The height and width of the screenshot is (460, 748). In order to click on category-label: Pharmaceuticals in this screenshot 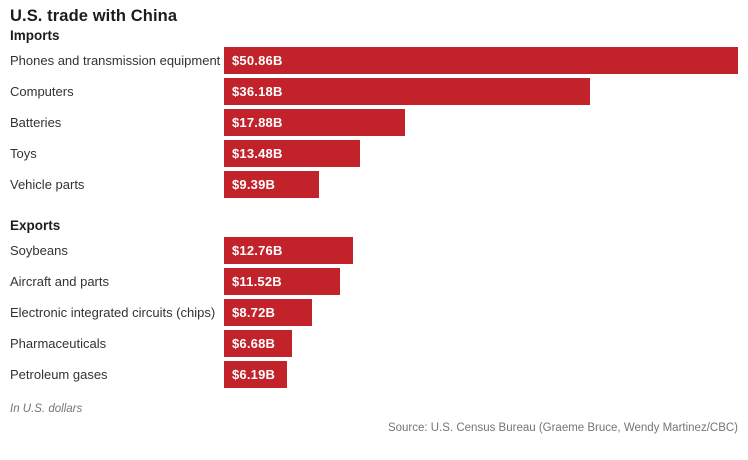, I will do `click(58, 343)`.